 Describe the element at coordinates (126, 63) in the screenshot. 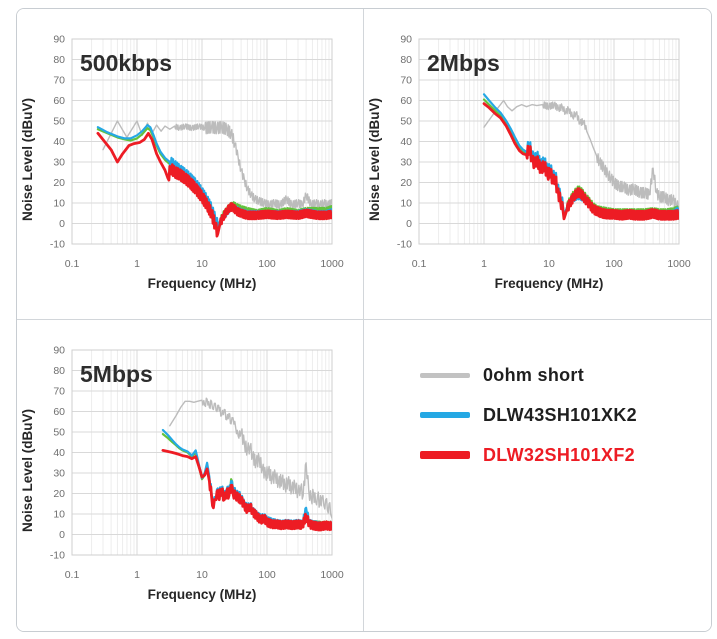

I see `chart-title: 500kbps` at that location.